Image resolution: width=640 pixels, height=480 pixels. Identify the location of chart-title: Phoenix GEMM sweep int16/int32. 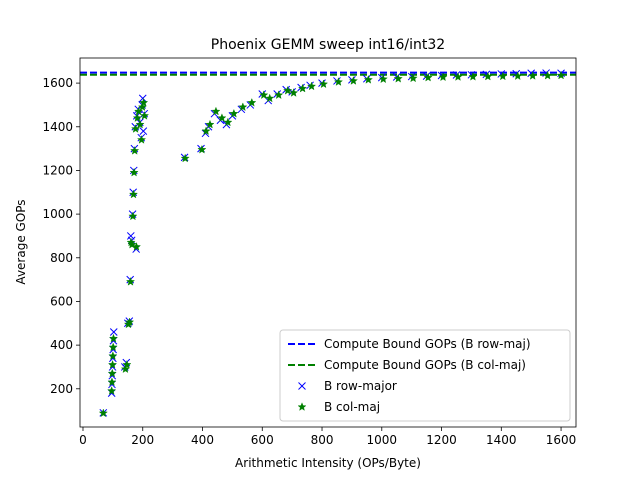
(328, 45).